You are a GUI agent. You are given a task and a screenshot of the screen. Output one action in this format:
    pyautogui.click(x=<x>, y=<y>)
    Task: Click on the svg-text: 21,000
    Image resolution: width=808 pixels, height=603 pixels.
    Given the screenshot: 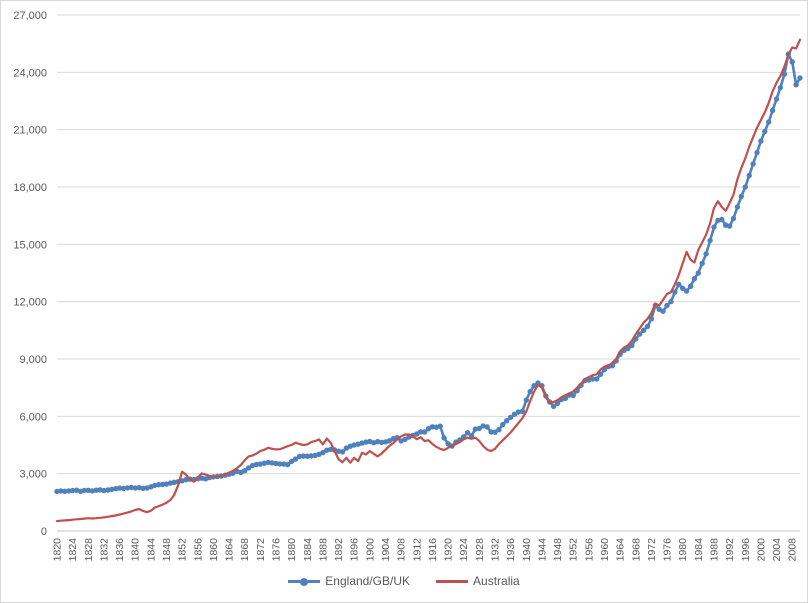 What is the action you would take?
    pyautogui.click(x=30, y=131)
    